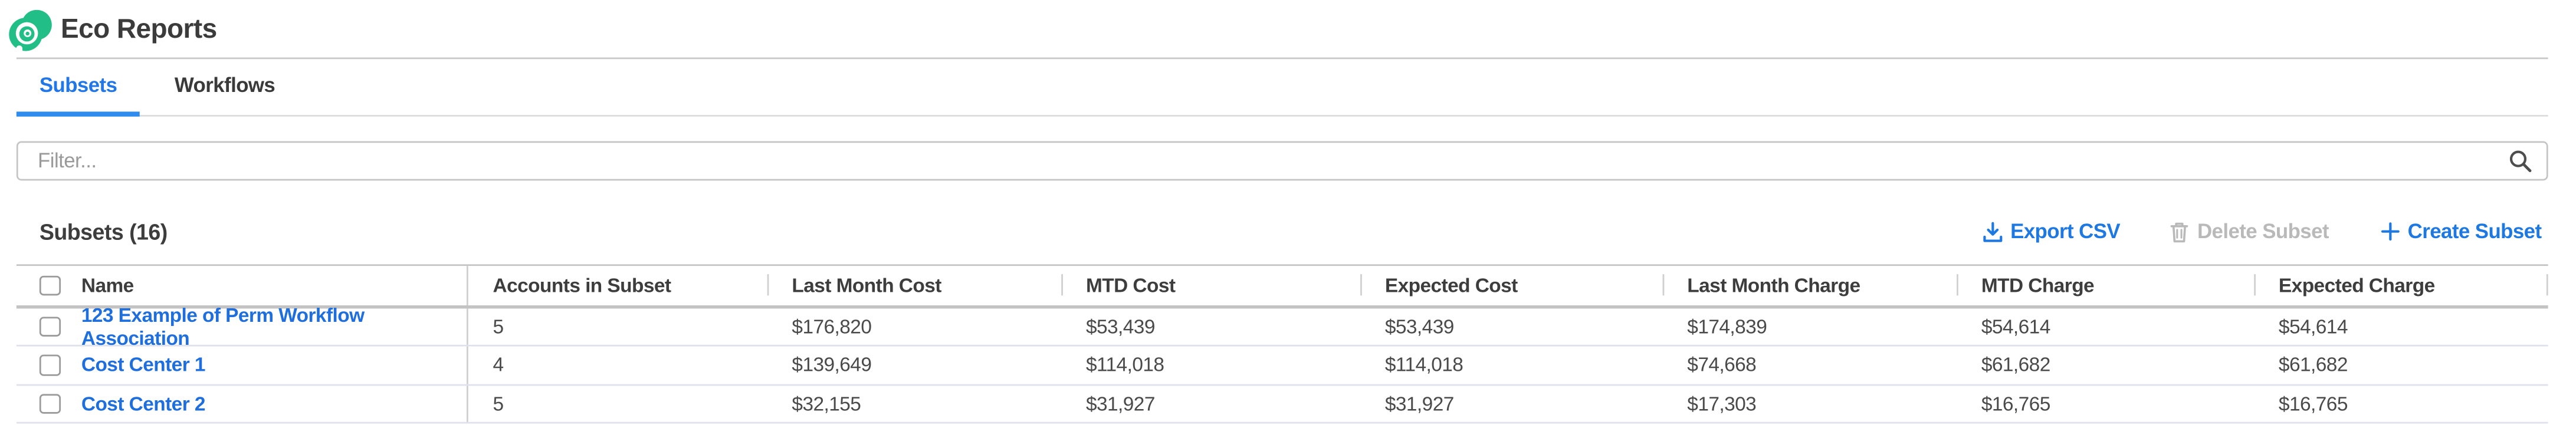 The image size is (2576, 425). I want to click on header-cell-name: Name, so click(242, 285).